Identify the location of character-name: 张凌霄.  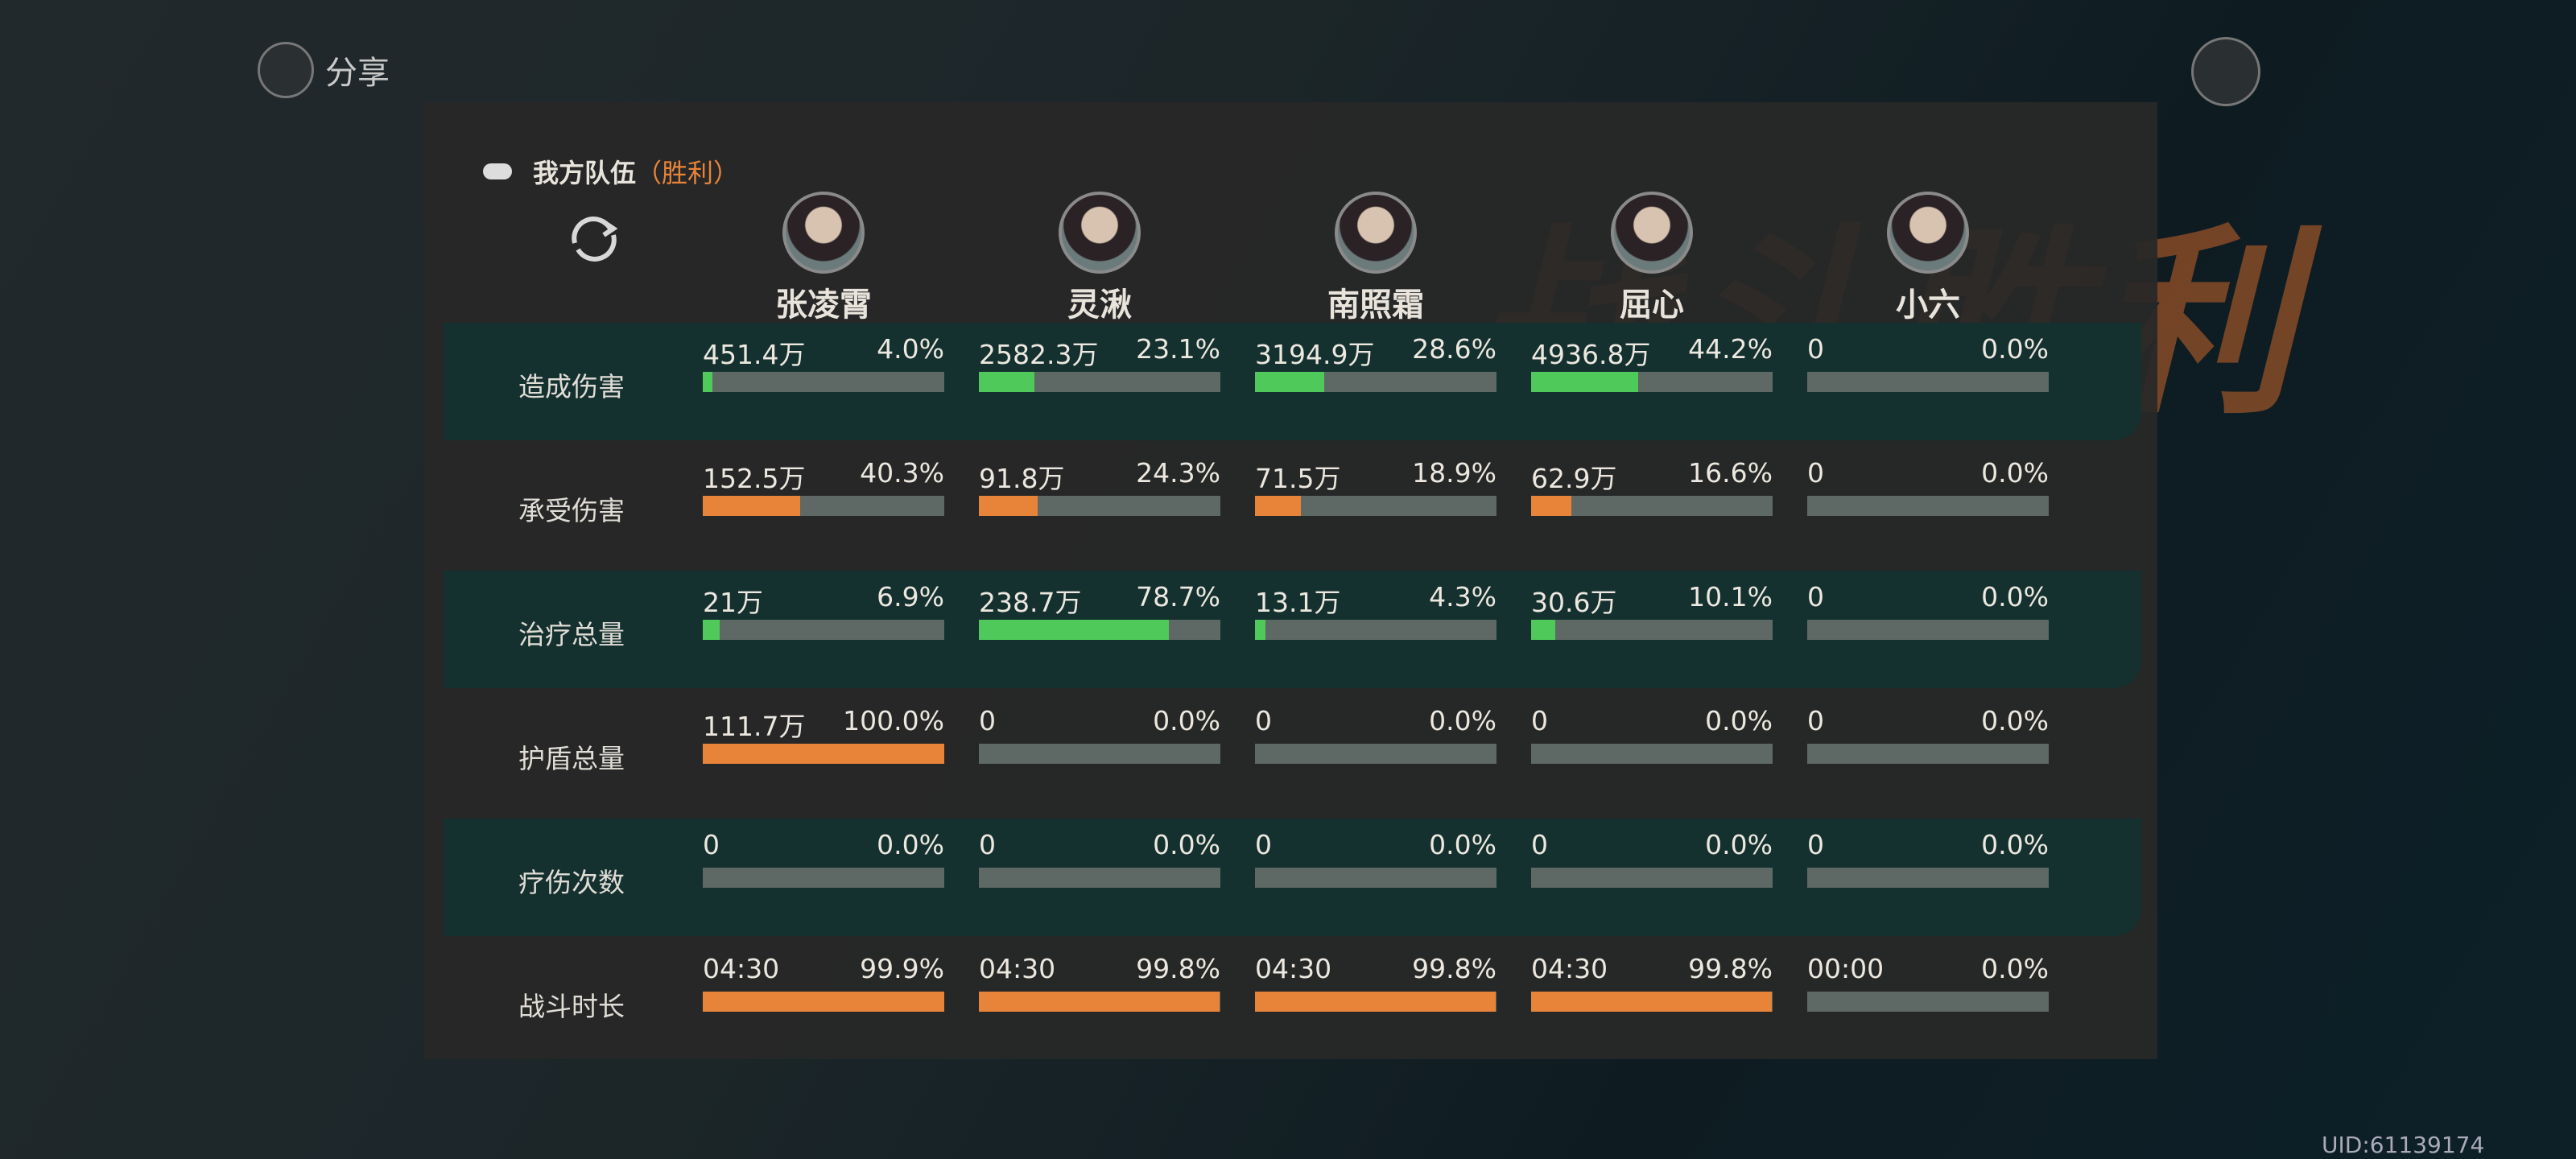
(823, 305).